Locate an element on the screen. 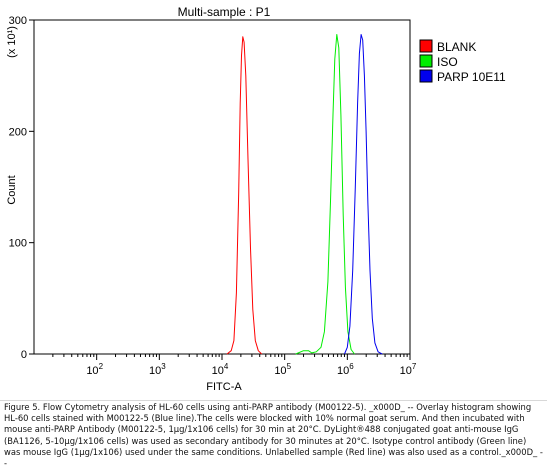  y-axis-multiplier-label: (x 10¹) is located at coordinates (12, 42).